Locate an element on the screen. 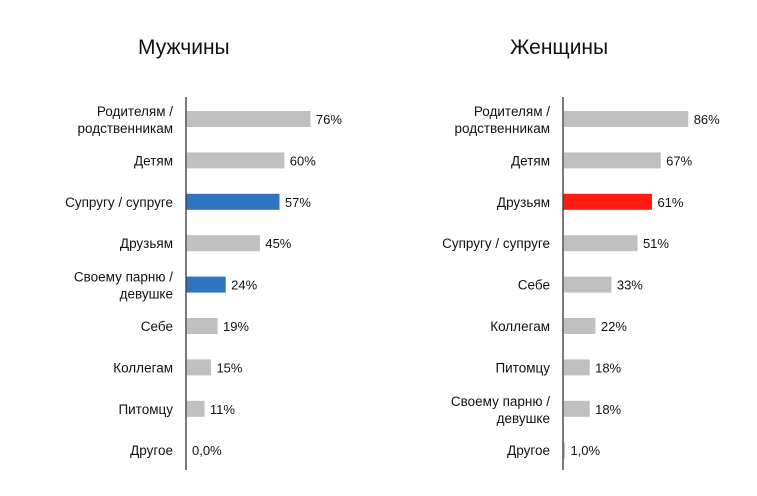  chart-title-men: Мужчины is located at coordinates (184, 47).